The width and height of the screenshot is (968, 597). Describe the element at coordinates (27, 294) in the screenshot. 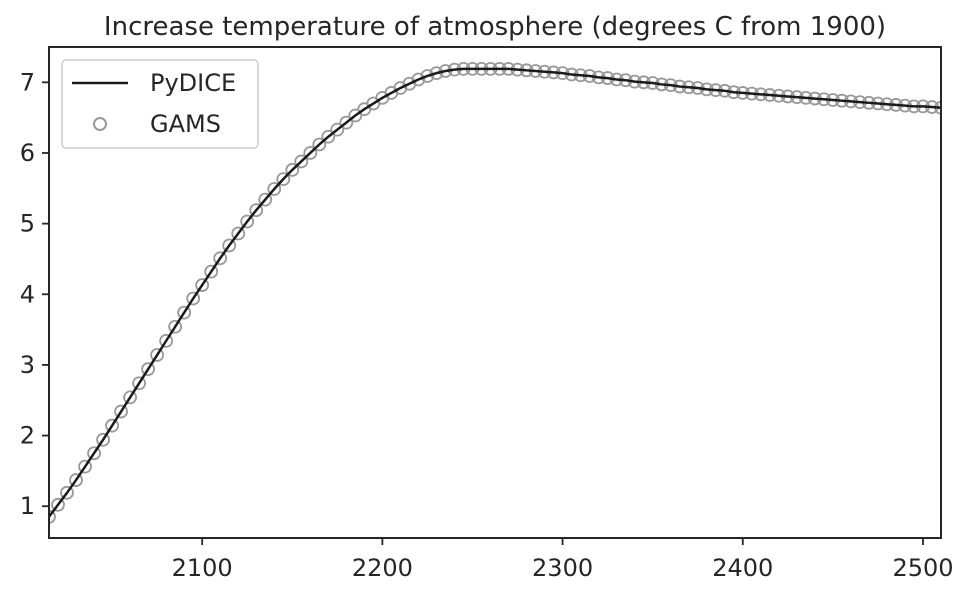

I see `y-tick-label: 4` at that location.